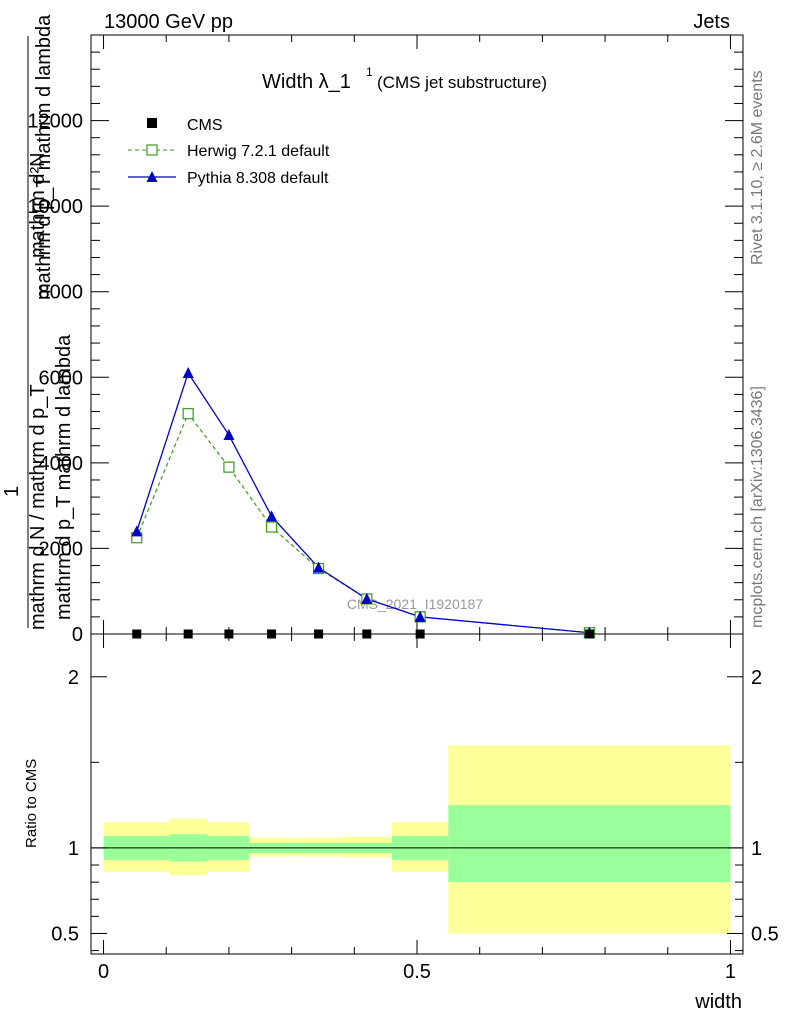 The image size is (786, 1024). I want to click on x-axis-label: width, so click(718, 1002).